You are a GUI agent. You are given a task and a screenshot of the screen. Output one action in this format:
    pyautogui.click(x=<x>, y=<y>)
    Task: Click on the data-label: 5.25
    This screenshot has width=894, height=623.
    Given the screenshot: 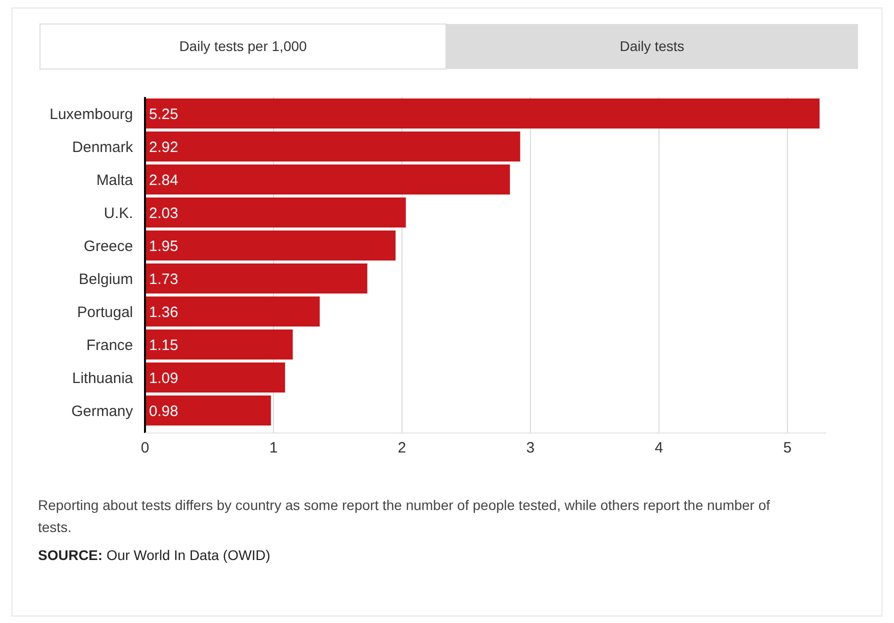 What is the action you would take?
    pyautogui.click(x=163, y=114)
    